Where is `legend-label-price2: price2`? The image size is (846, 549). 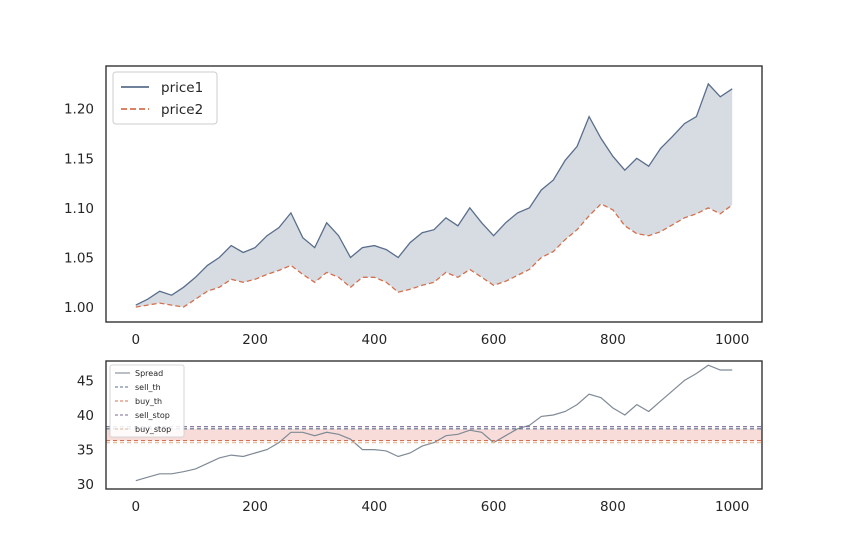
legend-label-price2: price2 is located at coordinates (182, 110).